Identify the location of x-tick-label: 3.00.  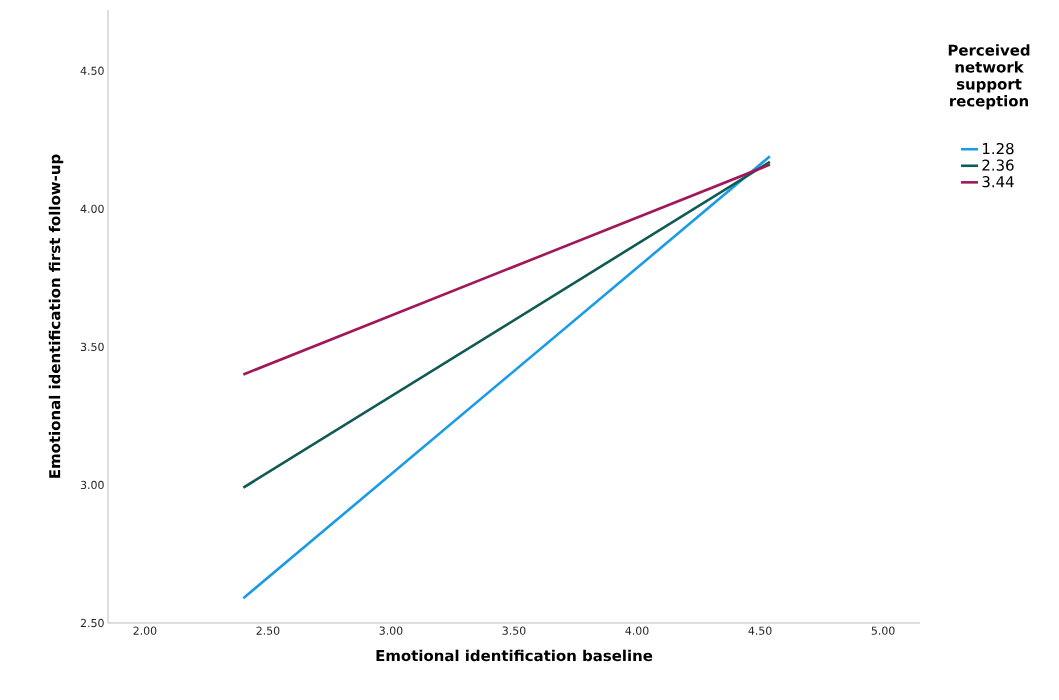
(391, 630).